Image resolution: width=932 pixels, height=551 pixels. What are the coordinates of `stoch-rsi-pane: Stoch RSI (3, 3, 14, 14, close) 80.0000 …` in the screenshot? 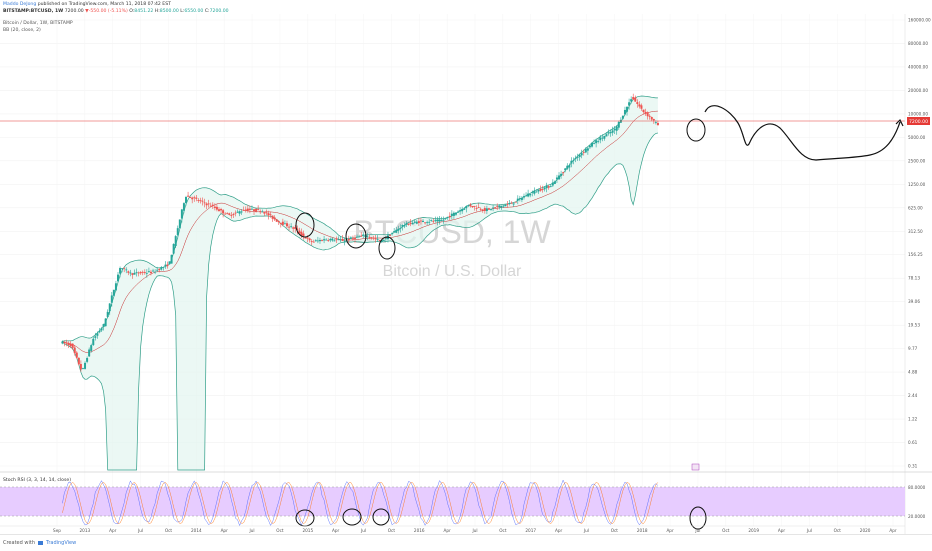 It's located at (463, 503).